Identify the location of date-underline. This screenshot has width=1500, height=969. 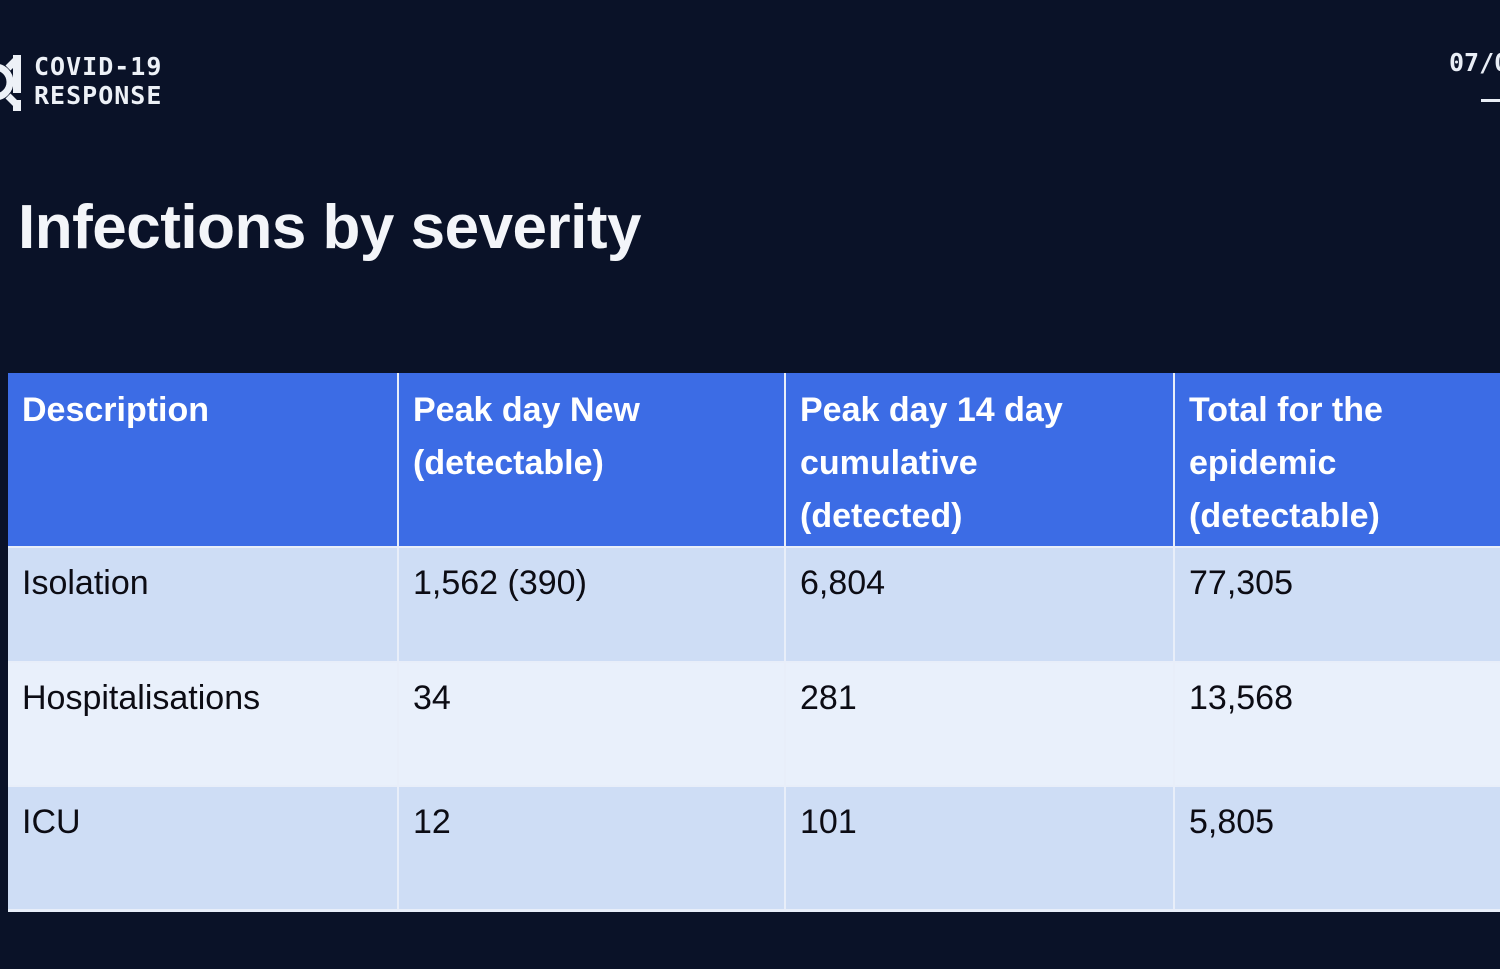
(1490, 100).